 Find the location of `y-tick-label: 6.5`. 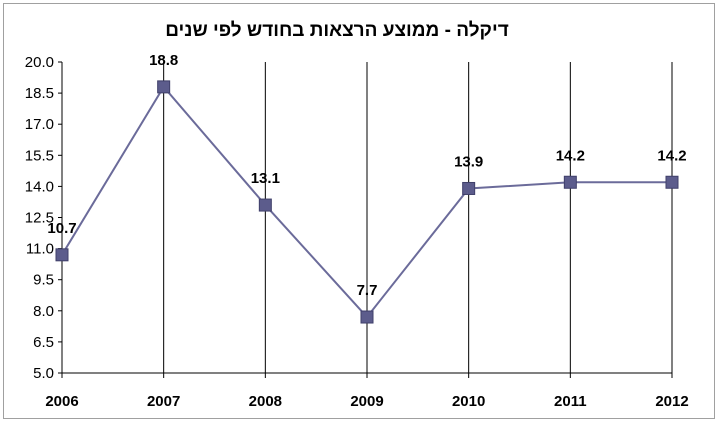

y-tick-label: 6.5 is located at coordinates (43, 342).